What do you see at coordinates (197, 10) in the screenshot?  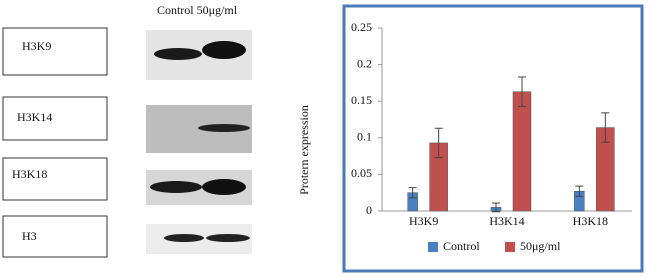 I see `blot-header: Control 50μg/ml` at bounding box center [197, 10].